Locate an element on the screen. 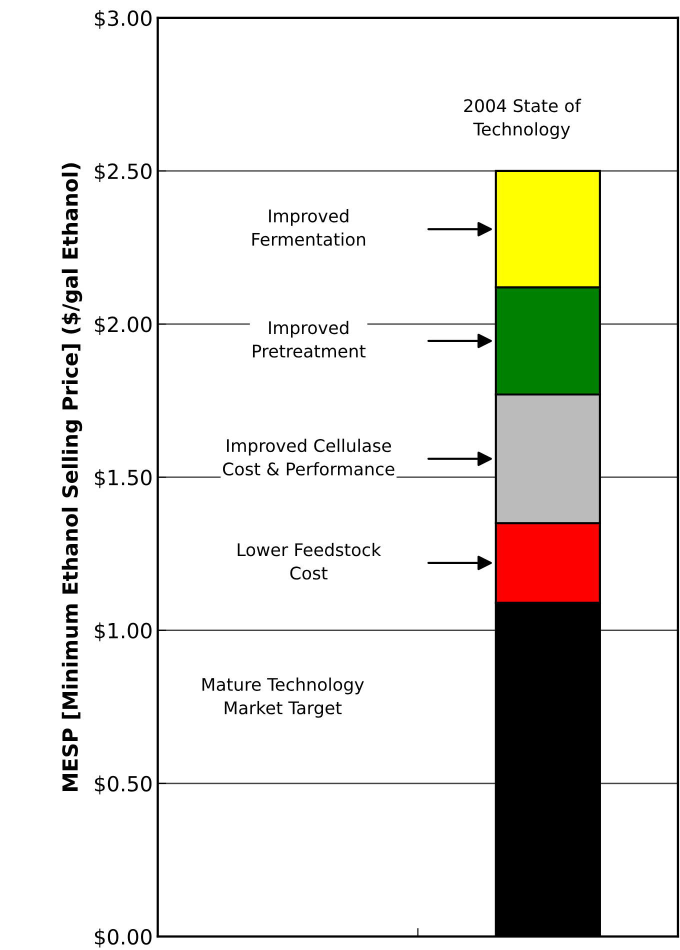 The width and height of the screenshot is (680, 950). y-tick-label: $2.00 is located at coordinates (123, 326).